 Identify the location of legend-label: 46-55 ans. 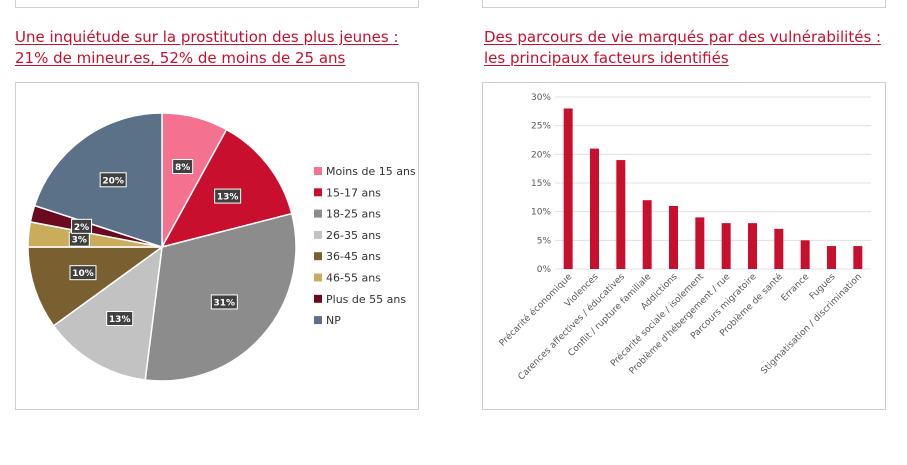
(353, 278).